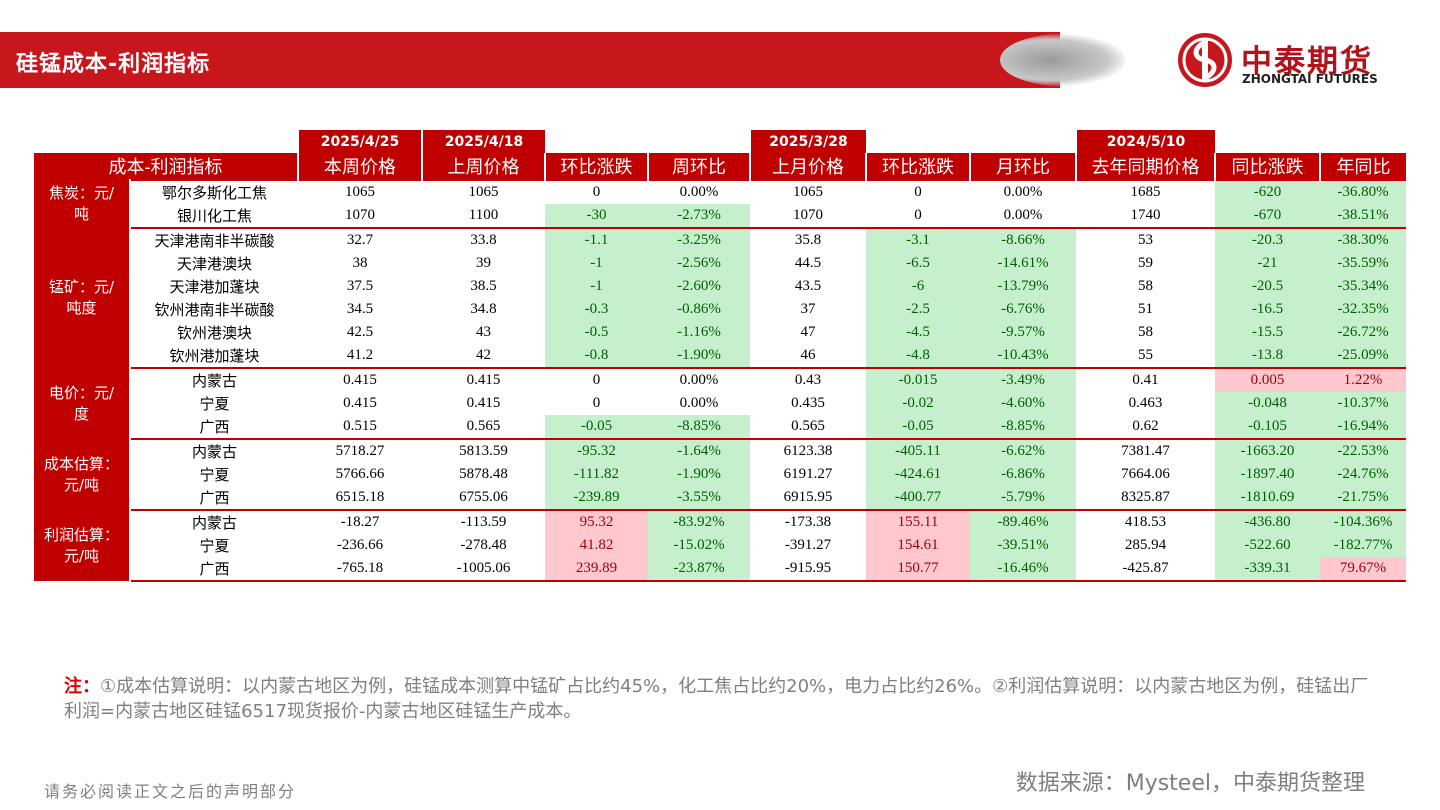  Describe the element at coordinates (1363, 332) in the screenshot. I see `value-cell: -26.72%` at that location.